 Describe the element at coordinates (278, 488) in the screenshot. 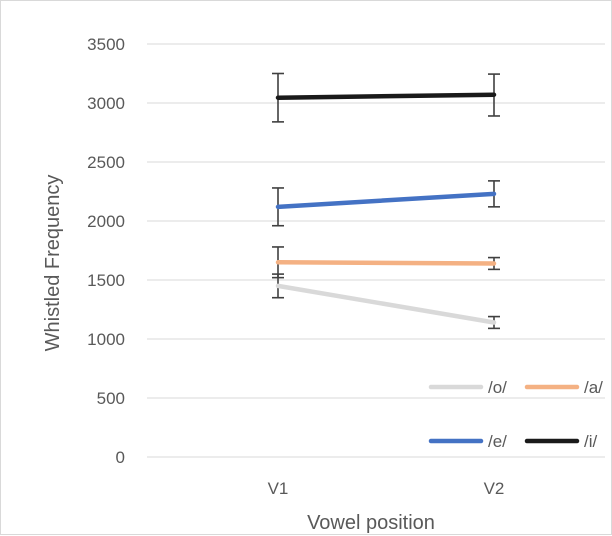

I see `x-tick-label: V1` at that location.